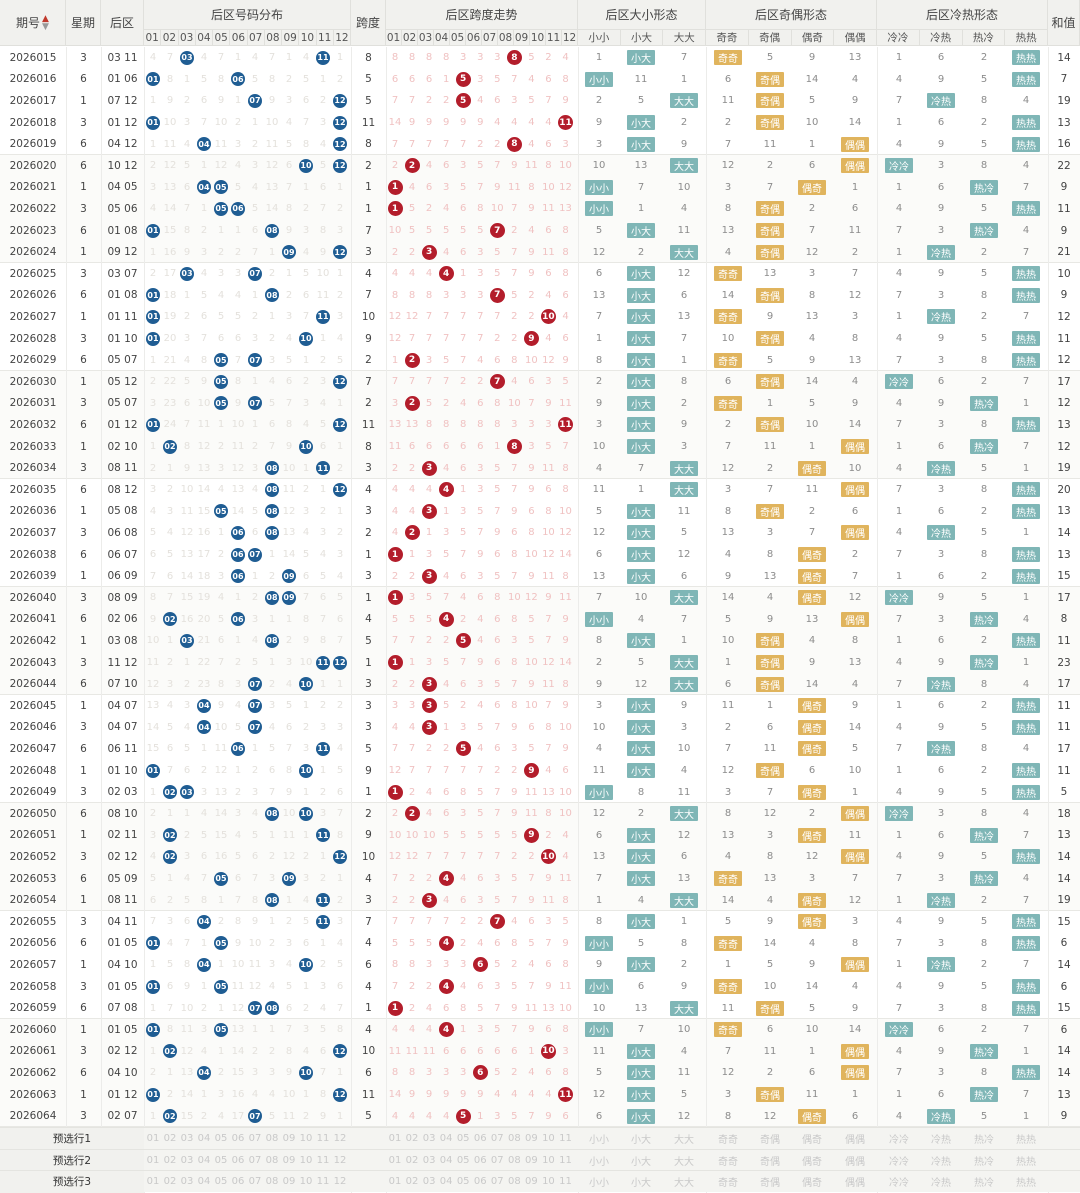 The width and height of the screenshot is (1080, 1193). Describe the element at coordinates (33, 23) in the screenshot. I see `period-column-header: 期号 ▲ ▼` at that location.